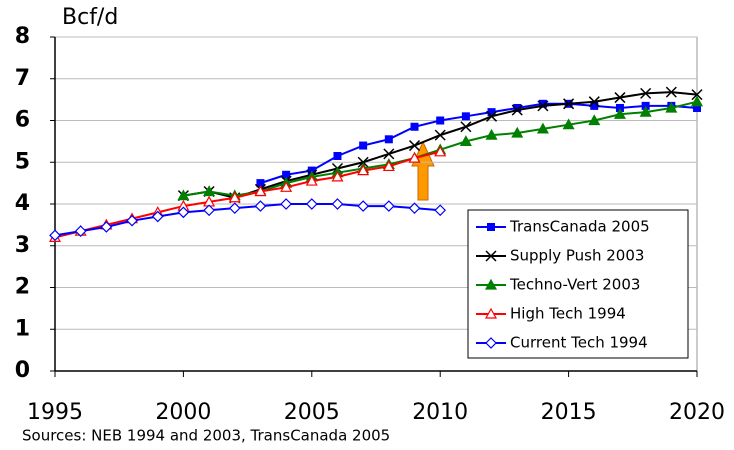  What do you see at coordinates (22, 120) in the screenshot?
I see `y-tick-label: 6` at bounding box center [22, 120].